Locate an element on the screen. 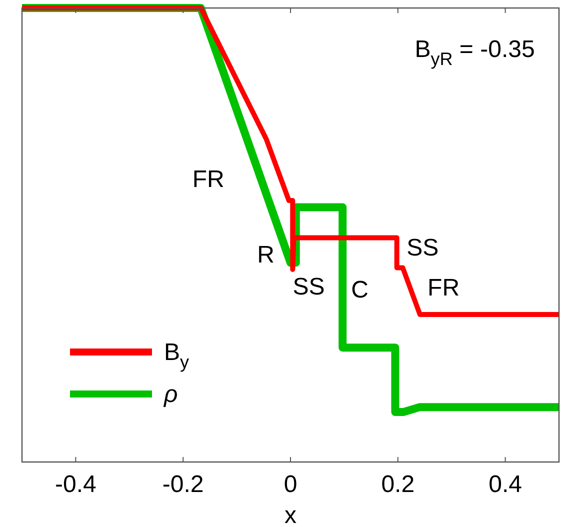 This screenshot has height=527, width=564. x-tick-label: 0.4 is located at coordinates (505, 484).